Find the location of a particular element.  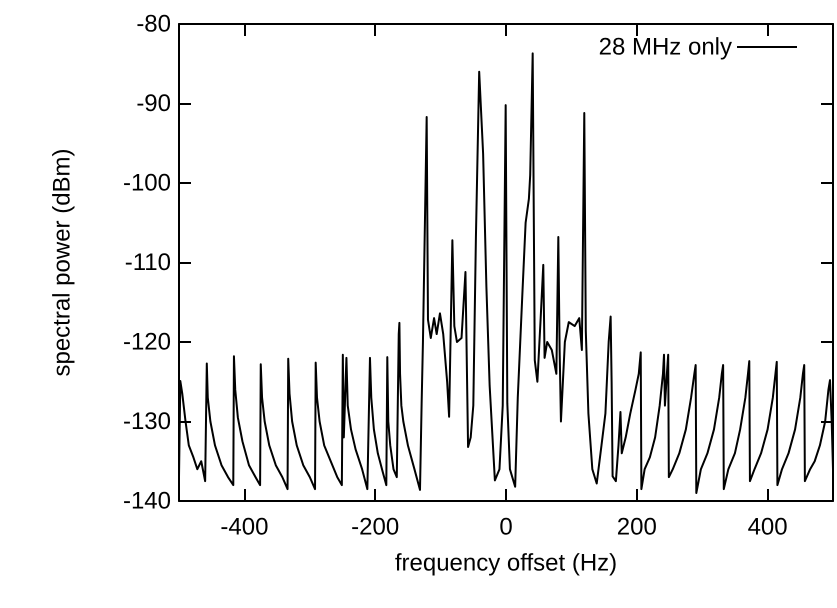

x-tick-label: 200 is located at coordinates (636, 527).